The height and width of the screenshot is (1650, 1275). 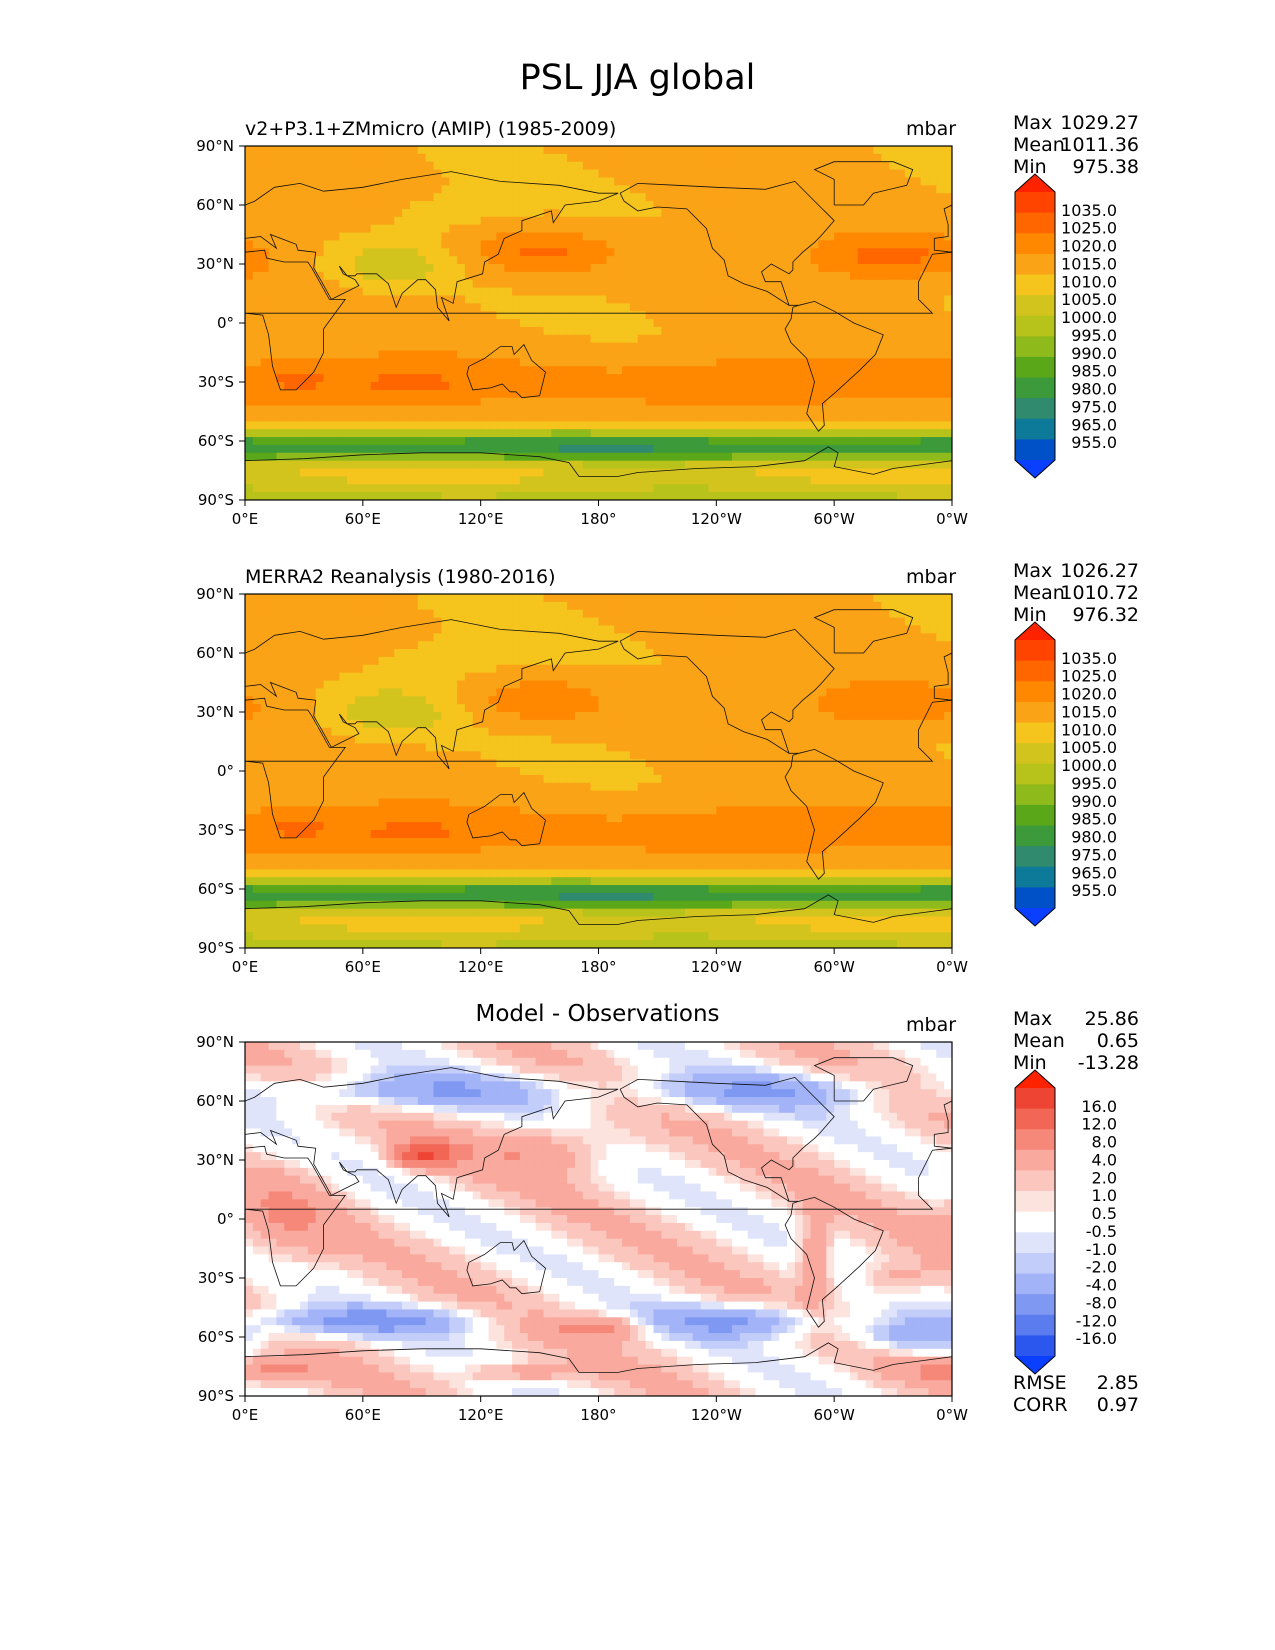 I want to click on stats-block: Max 1029.27 Mean 1011.36 Min 975.38, so click(x=1076, y=145).